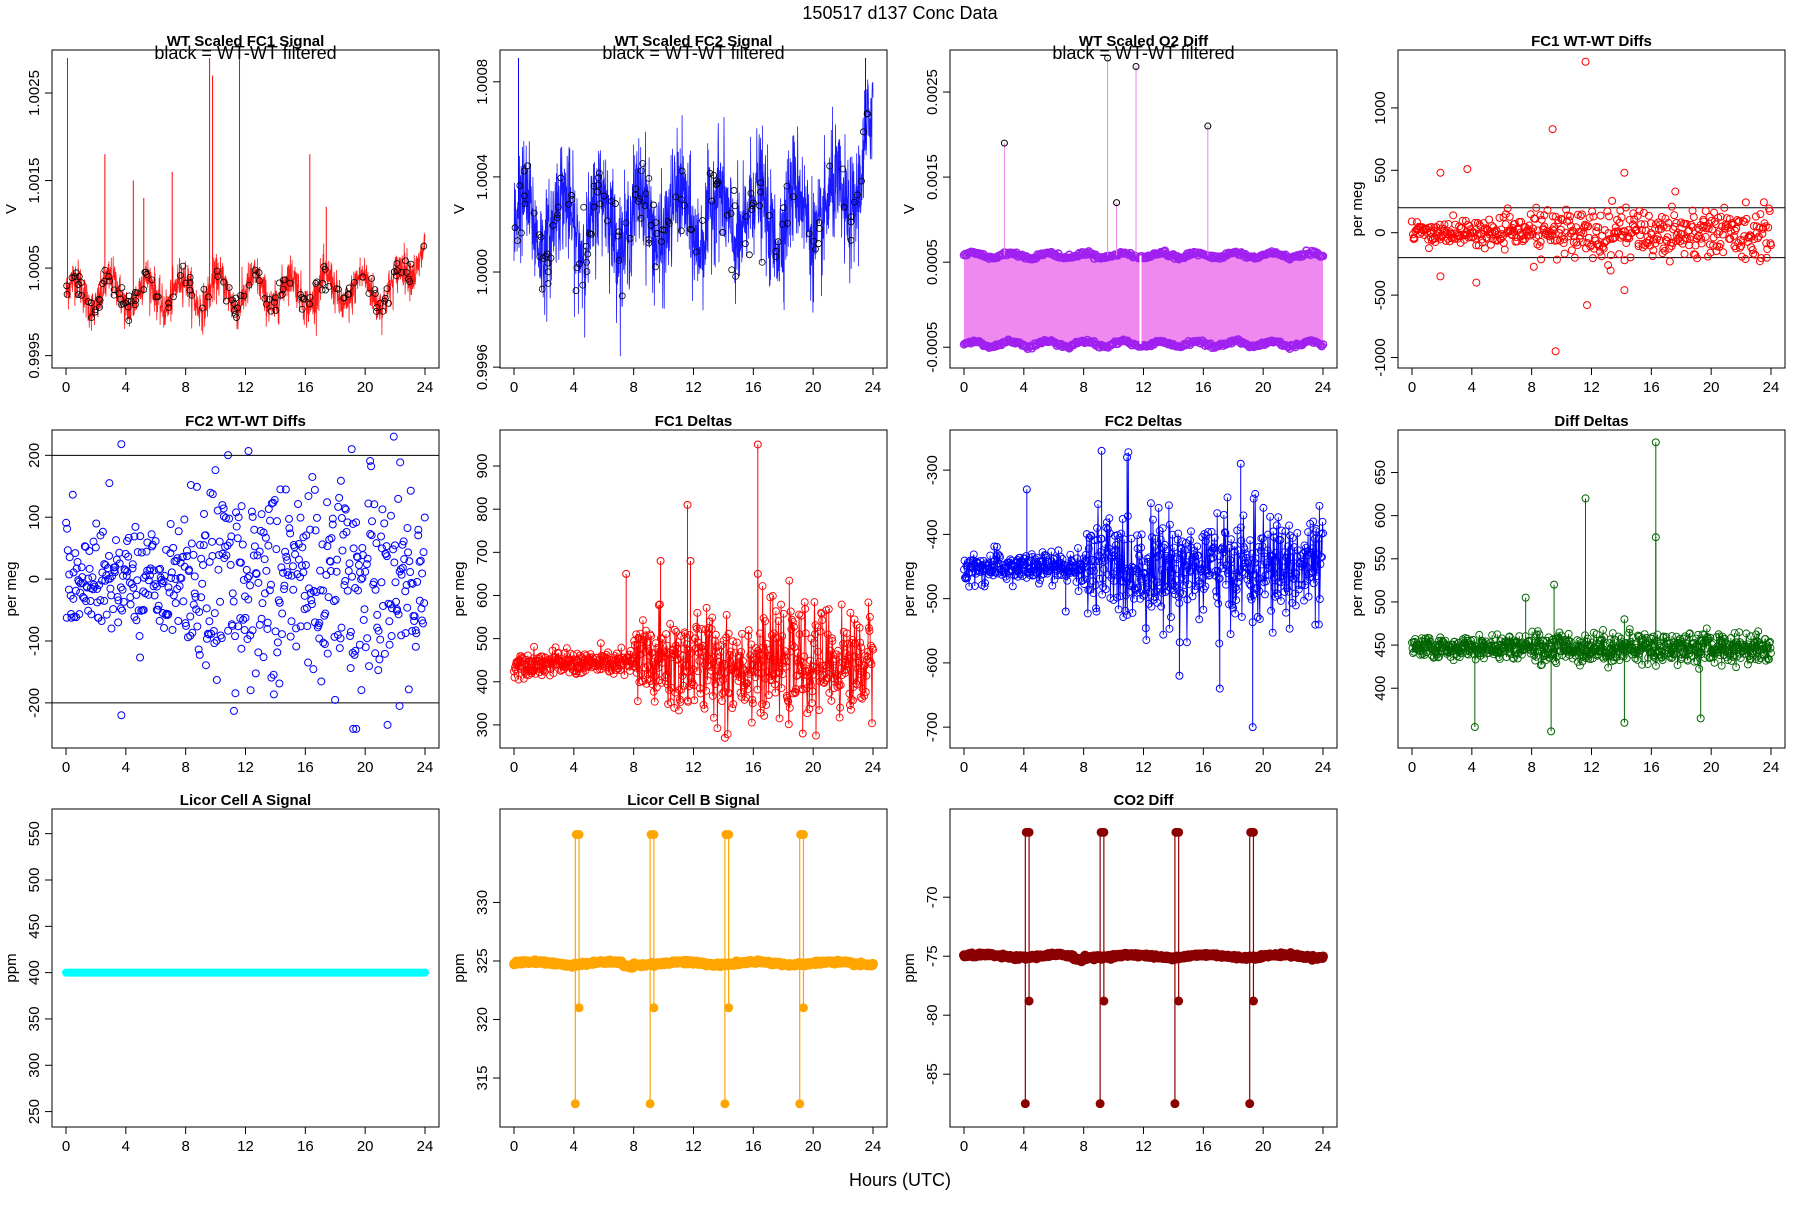  What do you see at coordinates (34, 926) in the screenshot?
I see `y-tick-label: 450` at bounding box center [34, 926].